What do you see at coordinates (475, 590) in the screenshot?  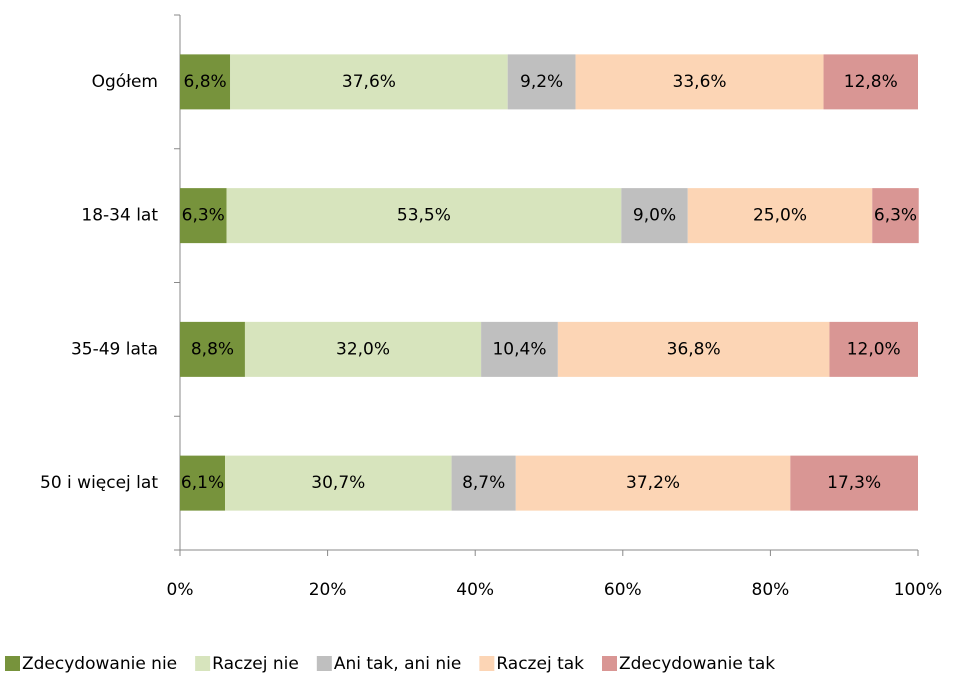 I see `x-tick-label: 40%` at bounding box center [475, 590].